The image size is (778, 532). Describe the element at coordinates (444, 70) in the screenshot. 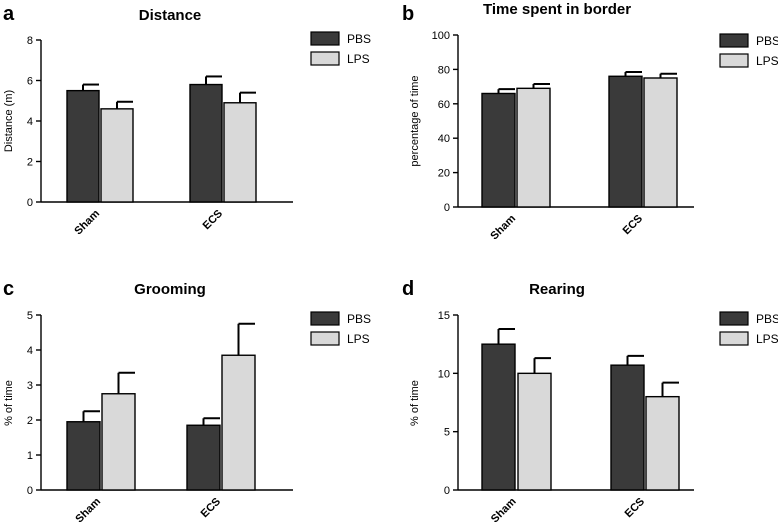

I see `y-tick-label: 80` at that location.